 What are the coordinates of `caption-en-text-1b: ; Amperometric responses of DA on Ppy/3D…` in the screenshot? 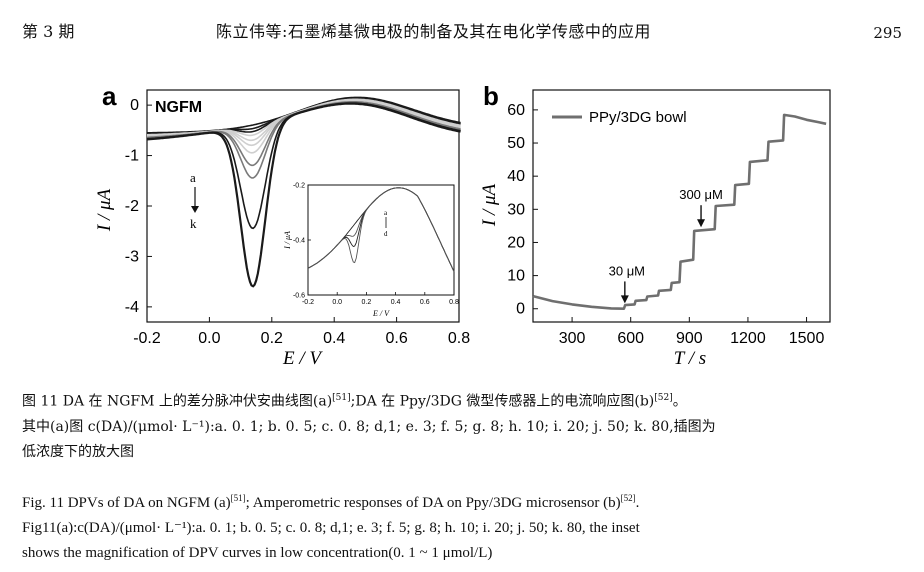 It's located at (433, 503).